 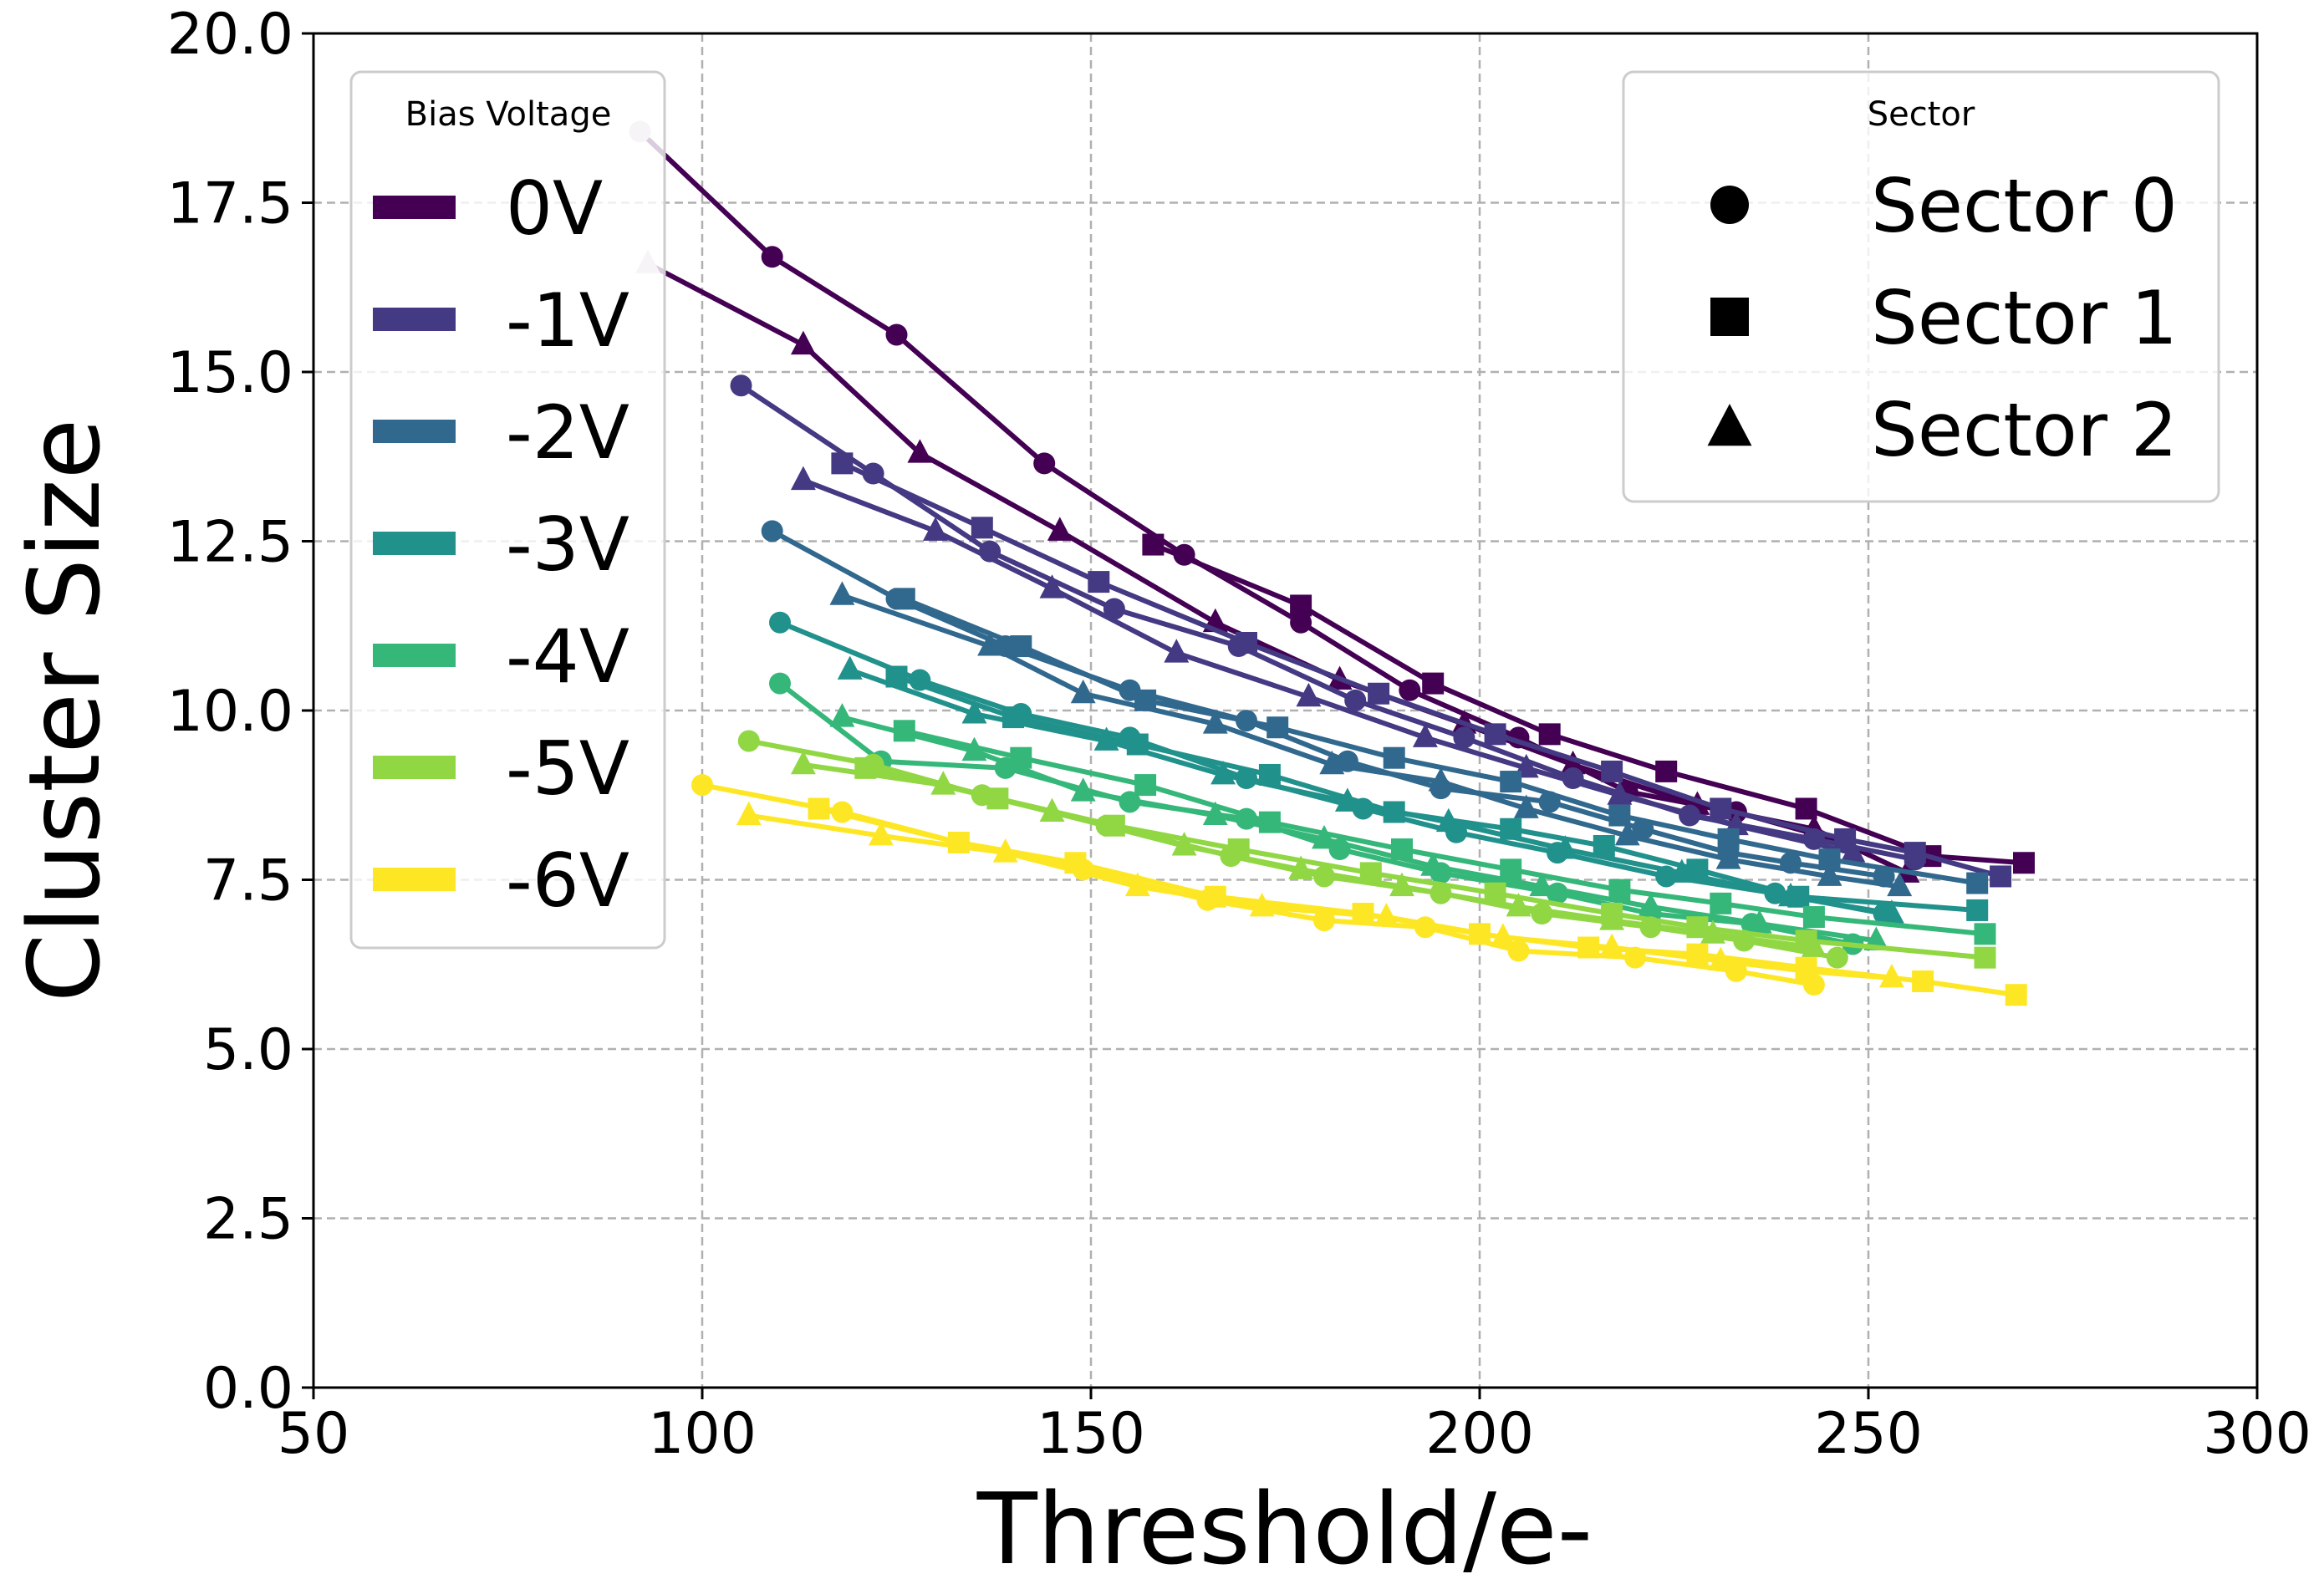 What do you see at coordinates (248, 881) in the screenshot?
I see `y-tick-label: 7.5` at bounding box center [248, 881].